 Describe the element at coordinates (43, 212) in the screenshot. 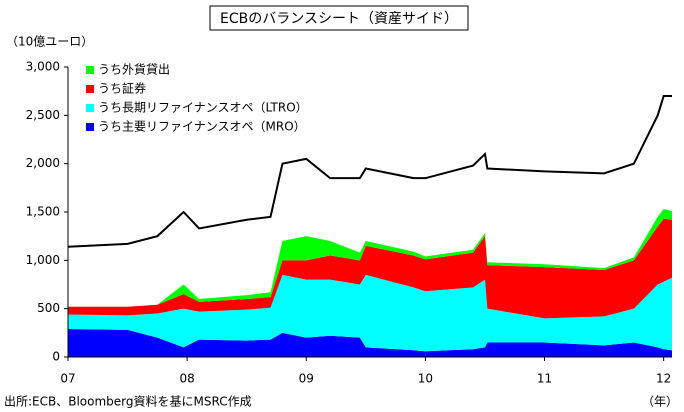

I see `y-tick-label: 1,500` at that location.